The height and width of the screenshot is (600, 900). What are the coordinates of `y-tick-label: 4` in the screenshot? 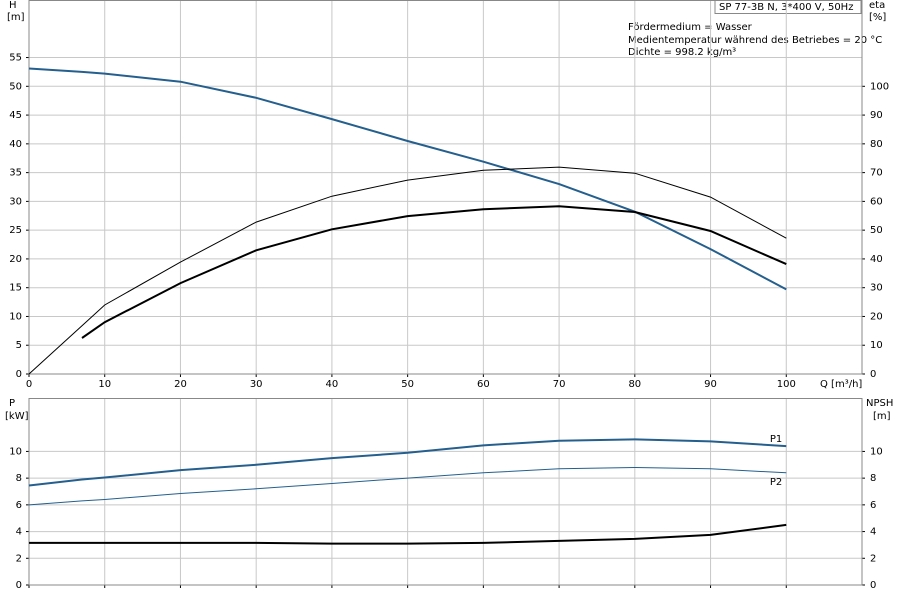 It's located at (19, 532).